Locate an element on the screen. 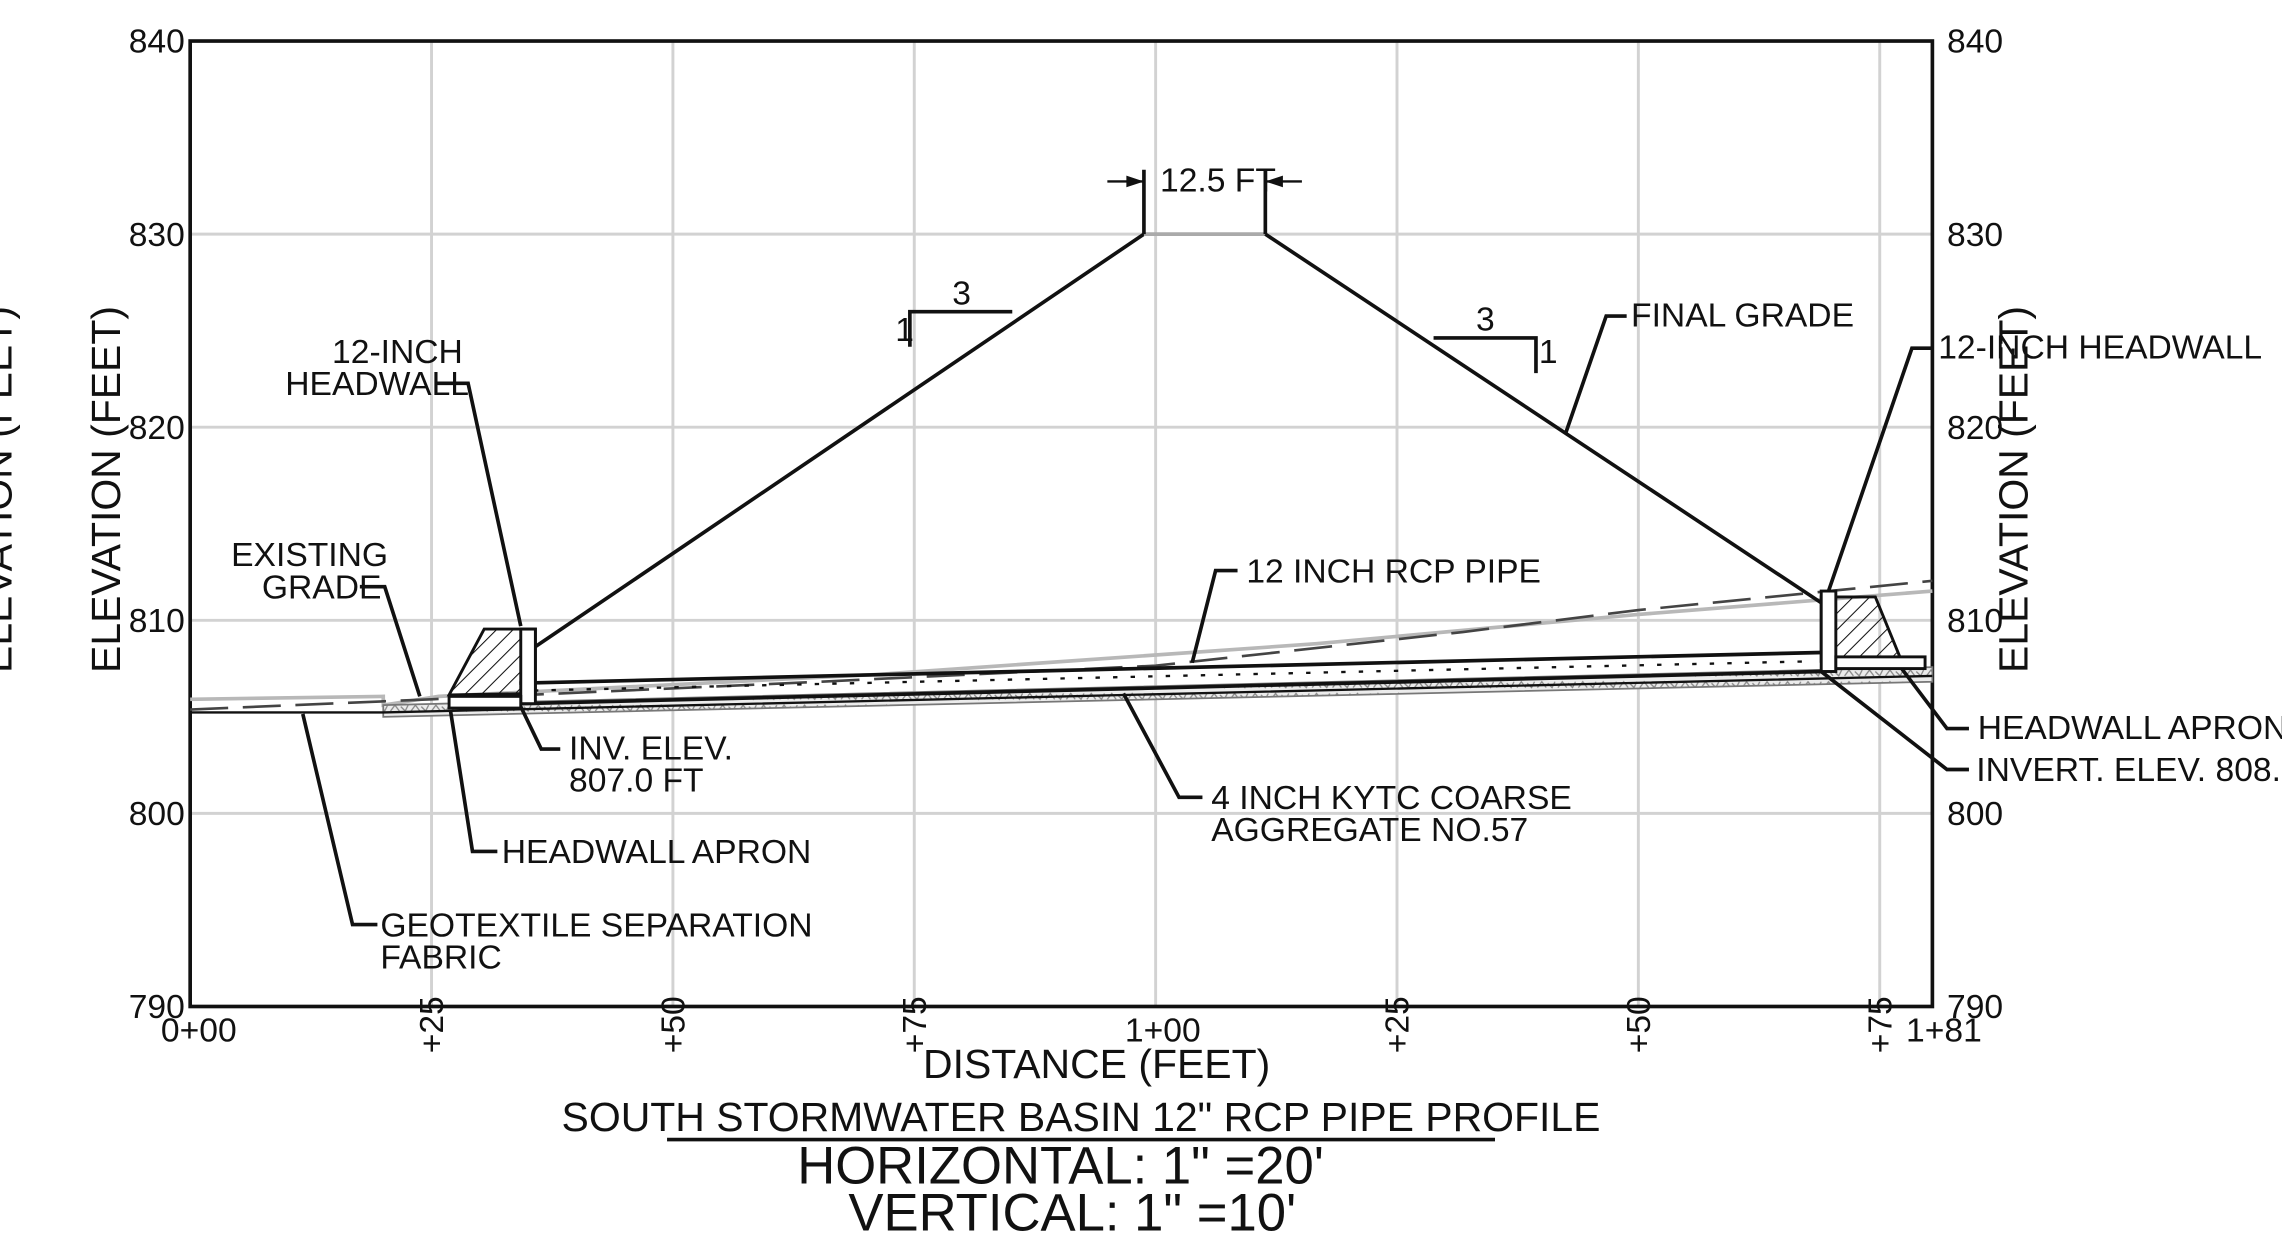  y-axis-title-right: ELEVATION (FEET) is located at coordinates (2013, 489).